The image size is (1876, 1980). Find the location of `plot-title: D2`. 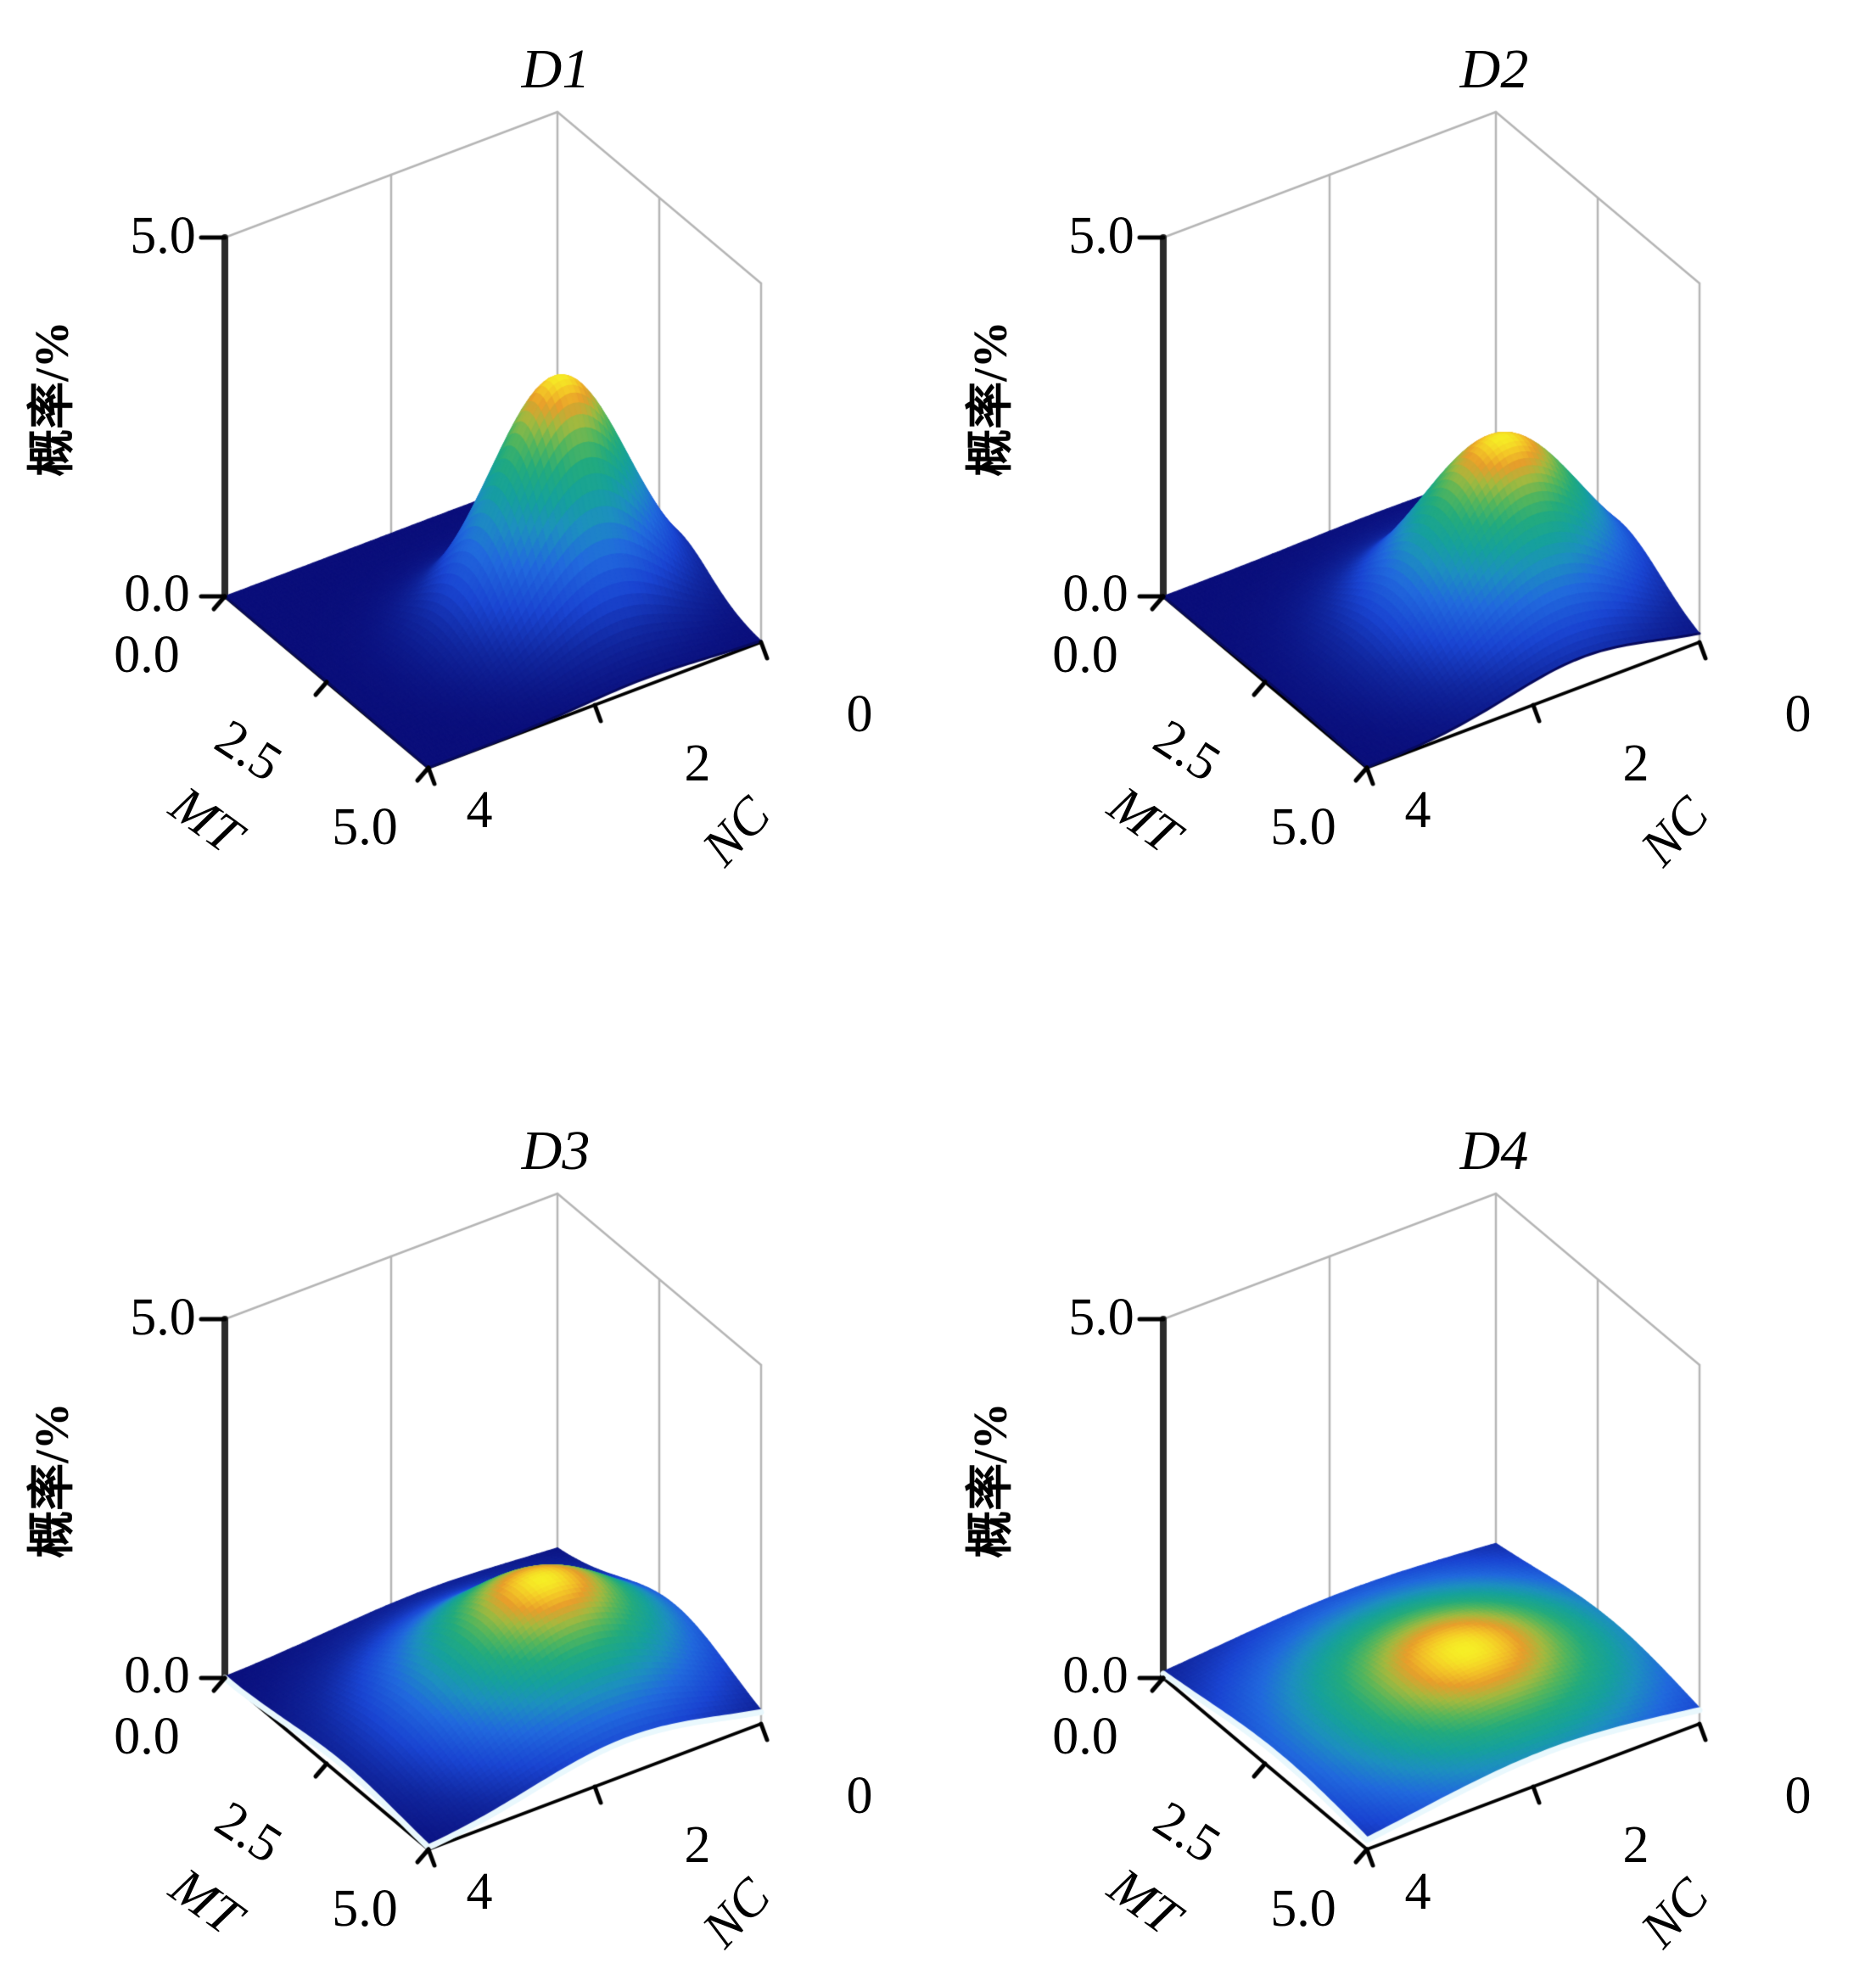

plot-title: D2 is located at coordinates (1494, 69).